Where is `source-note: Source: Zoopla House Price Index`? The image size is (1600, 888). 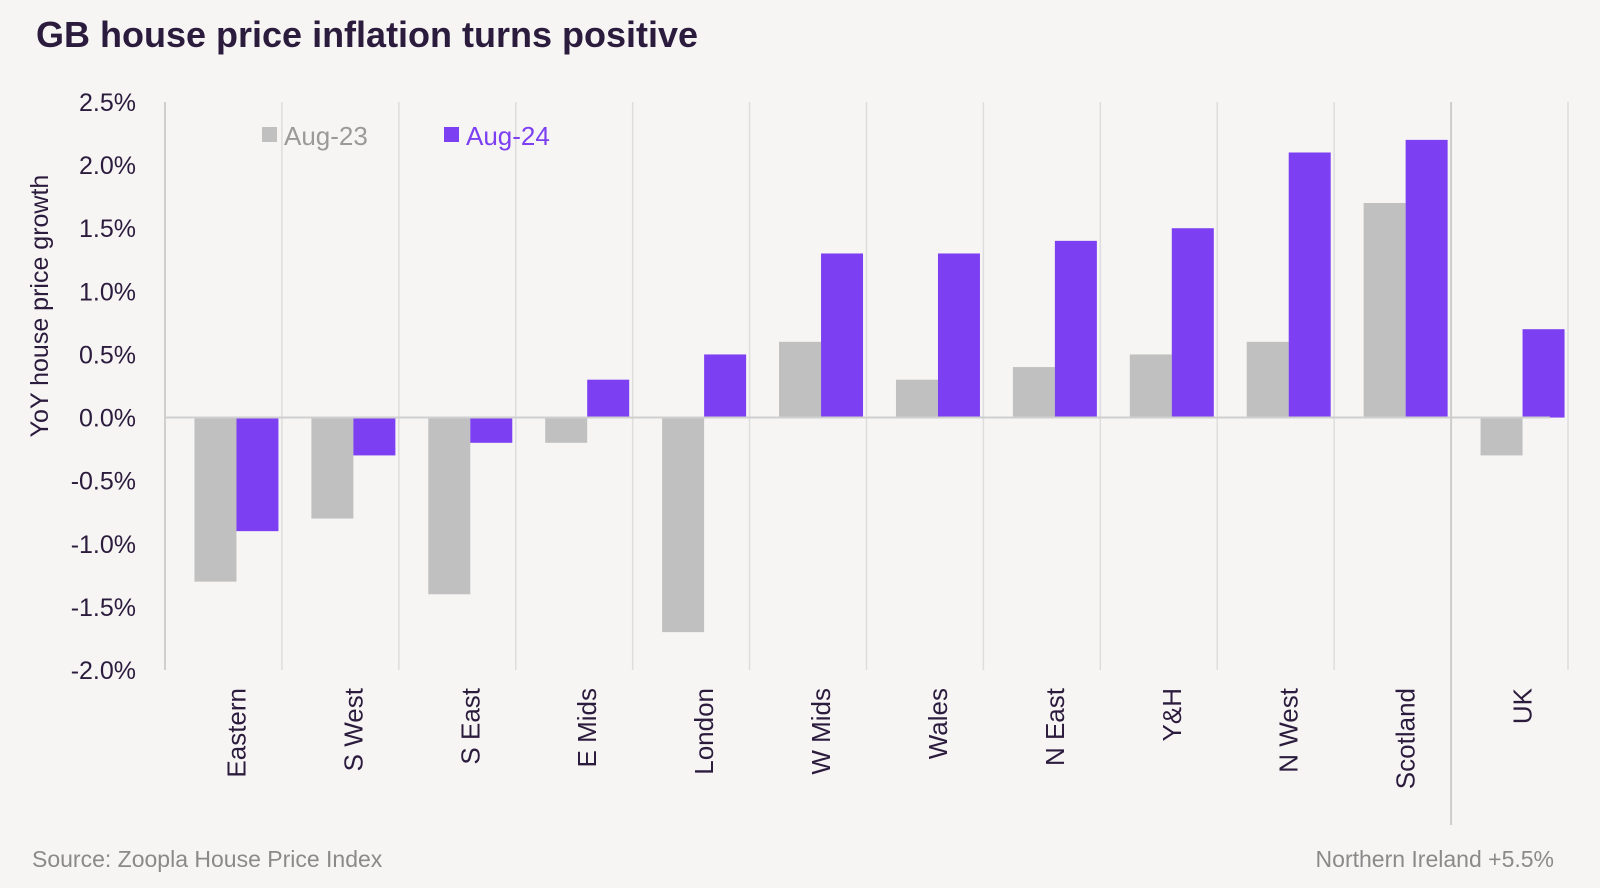 source-note: Source: Zoopla House Price Index is located at coordinates (207, 859).